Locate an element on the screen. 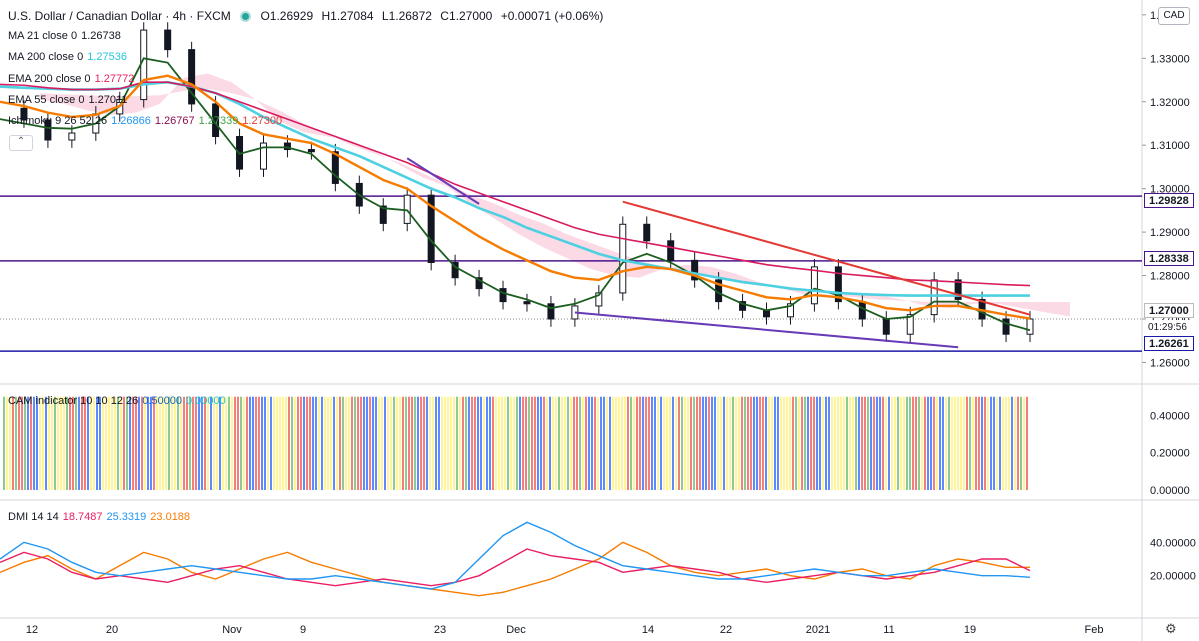 The height and width of the screenshot is (641, 1199). x-tick-label: Feb is located at coordinates (1094, 630).